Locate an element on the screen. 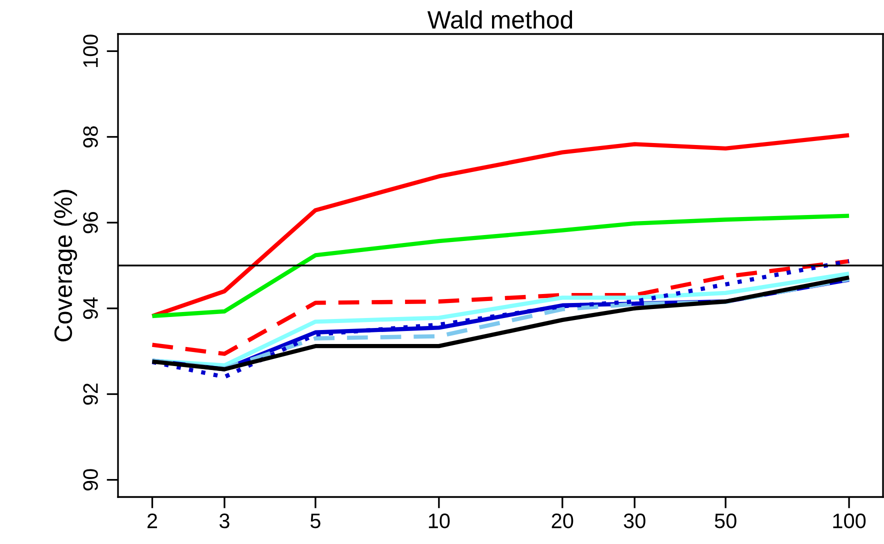 This screenshot has height=544, width=884. y-axis-title: Coverage (%) is located at coordinates (66, 266).